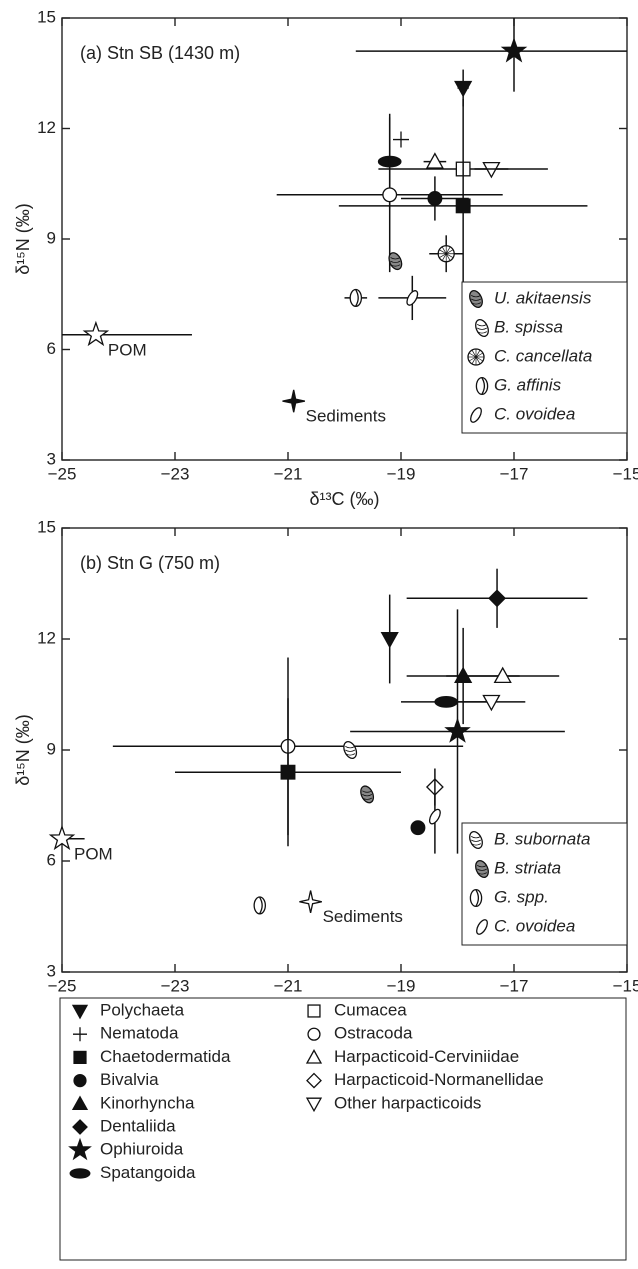 Image resolution: width=638 pixels, height=1269 pixels. I want to click on y-tick-label: 3, so click(51, 970).